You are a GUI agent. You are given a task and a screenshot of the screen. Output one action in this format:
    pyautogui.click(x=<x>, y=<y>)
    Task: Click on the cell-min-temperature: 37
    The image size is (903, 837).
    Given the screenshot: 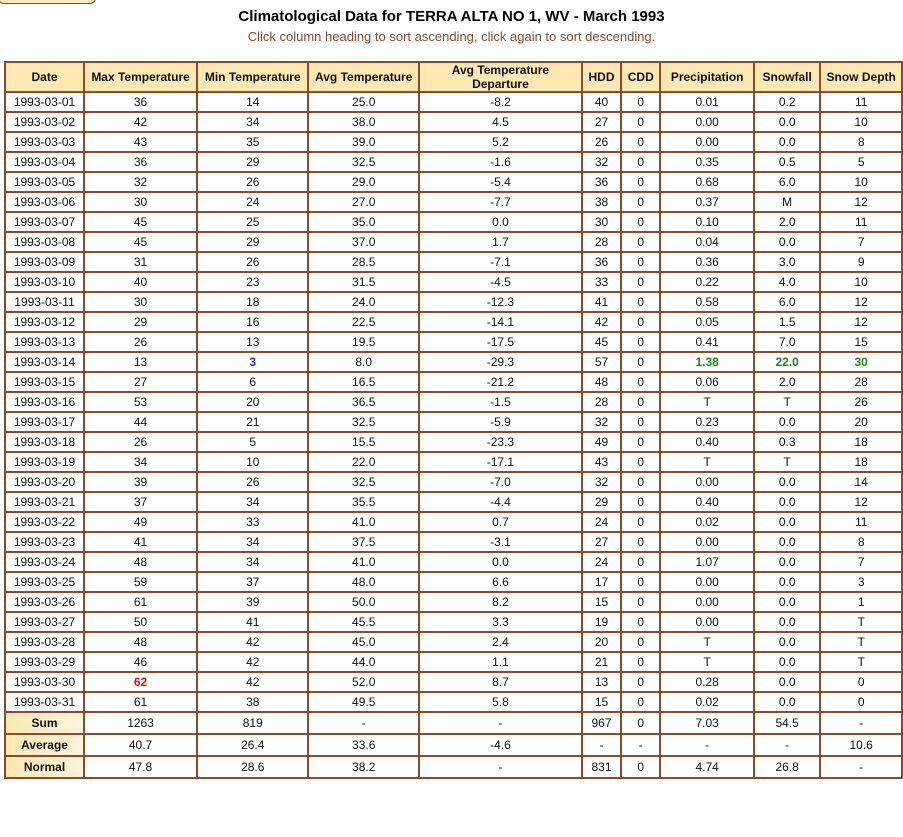 What is the action you would take?
    pyautogui.click(x=253, y=582)
    